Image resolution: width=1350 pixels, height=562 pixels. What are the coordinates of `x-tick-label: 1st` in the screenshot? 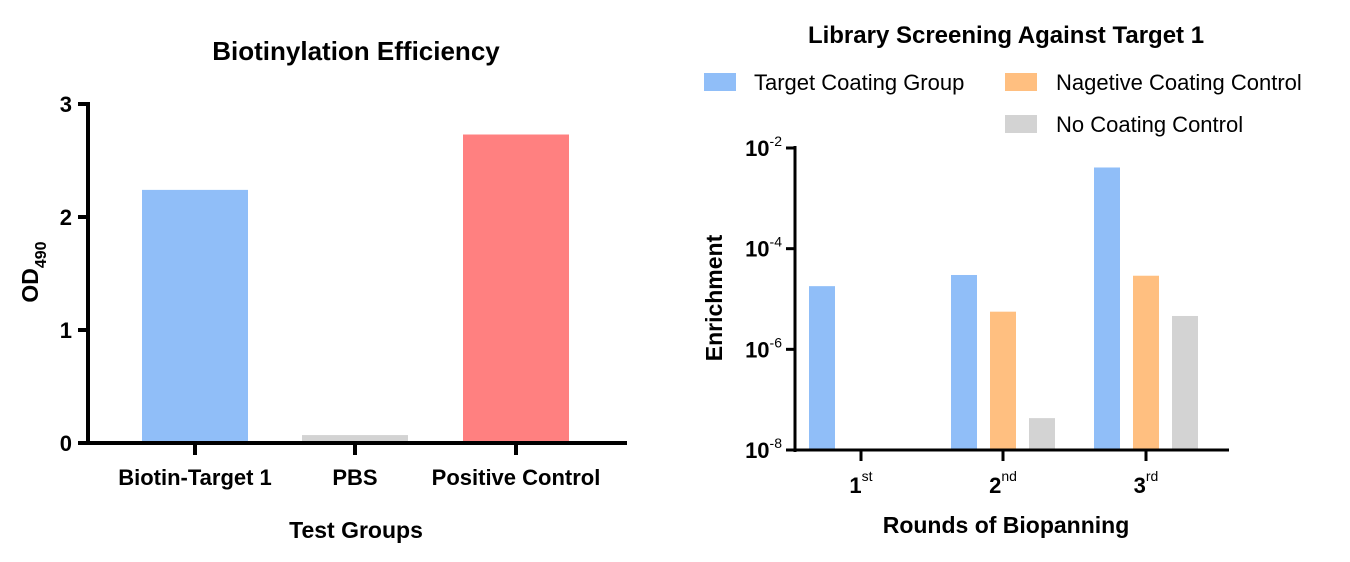 It's located at (860, 483).